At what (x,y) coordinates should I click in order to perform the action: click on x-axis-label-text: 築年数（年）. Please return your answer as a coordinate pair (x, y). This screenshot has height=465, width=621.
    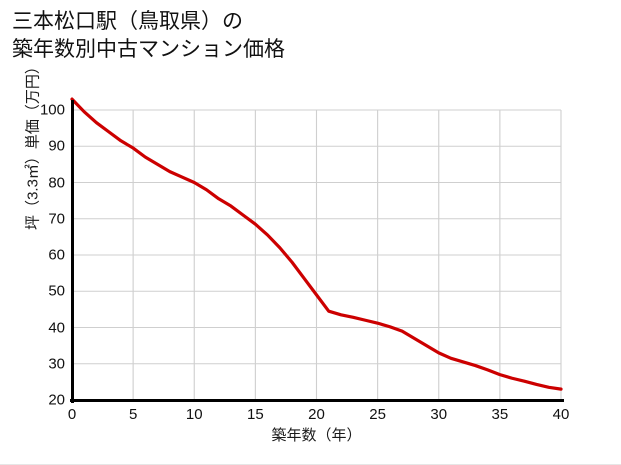
    Looking at the image, I should click on (316, 435).